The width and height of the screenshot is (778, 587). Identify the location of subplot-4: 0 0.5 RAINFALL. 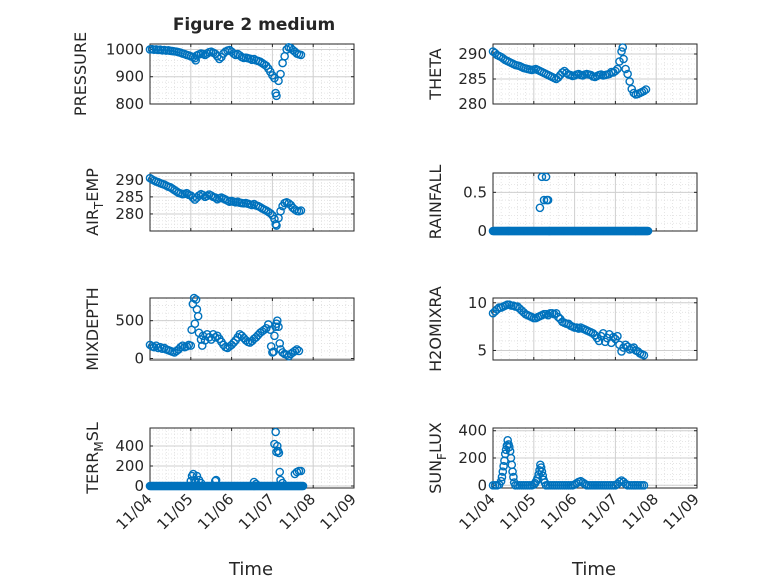
(562, 202).